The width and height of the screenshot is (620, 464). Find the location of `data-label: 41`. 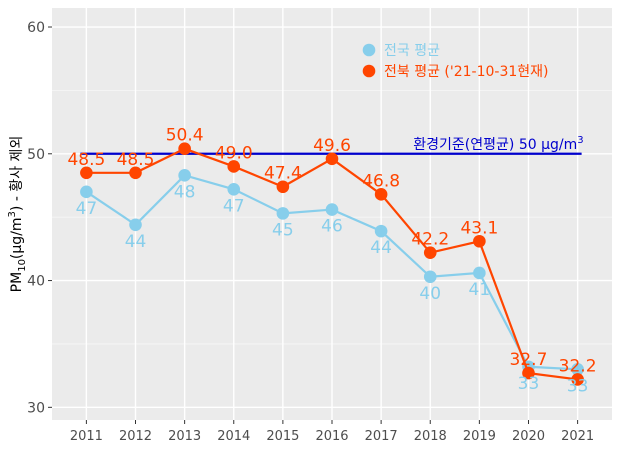

data-label: 41 is located at coordinates (480, 290).